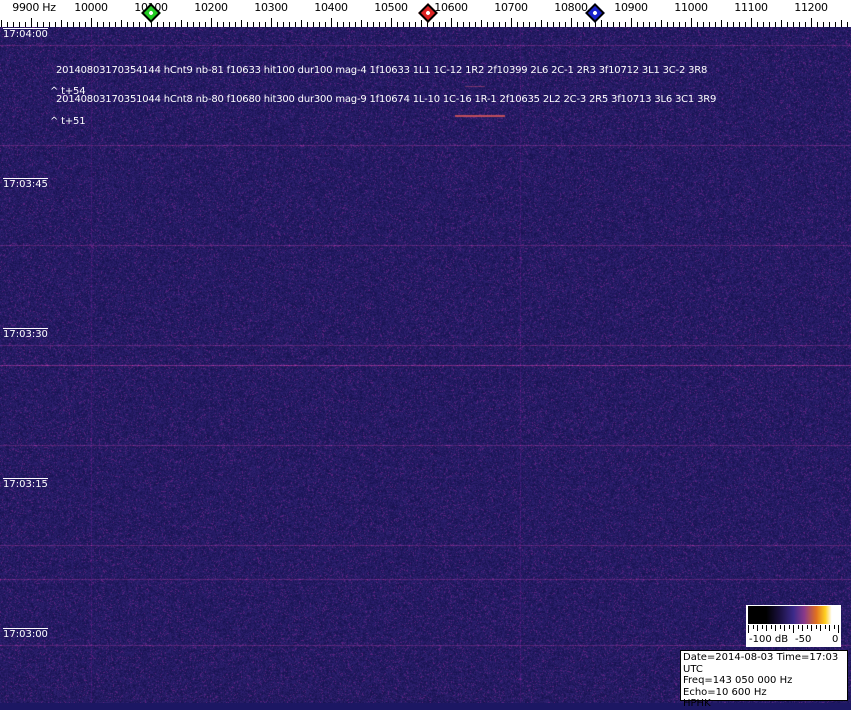 The image size is (851, 710). Describe the element at coordinates (25, 34) in the screenshot. I see `time-label: 17:04:00` at that location.